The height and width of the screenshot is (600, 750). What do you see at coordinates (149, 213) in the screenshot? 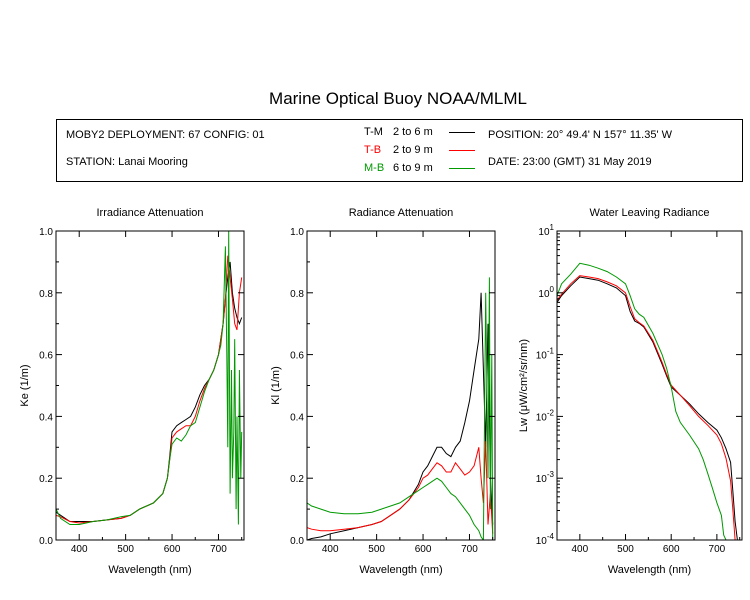
I see `chart1-title: Irradiance Attenuation` at bounding box center [149, 213].